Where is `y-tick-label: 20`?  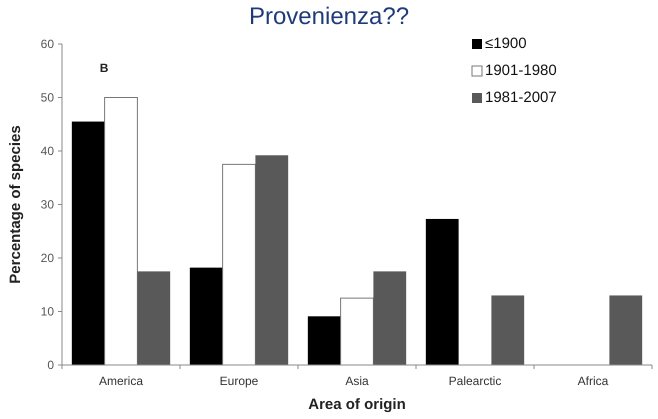 y-tick-label: 20 is located at coordinates (47, 258).